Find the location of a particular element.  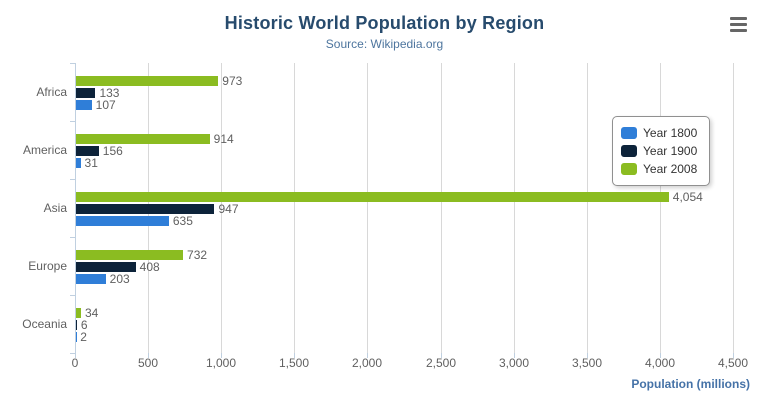

legend-item-year-2008: Year 2008 is located at coordinates (659, 169).